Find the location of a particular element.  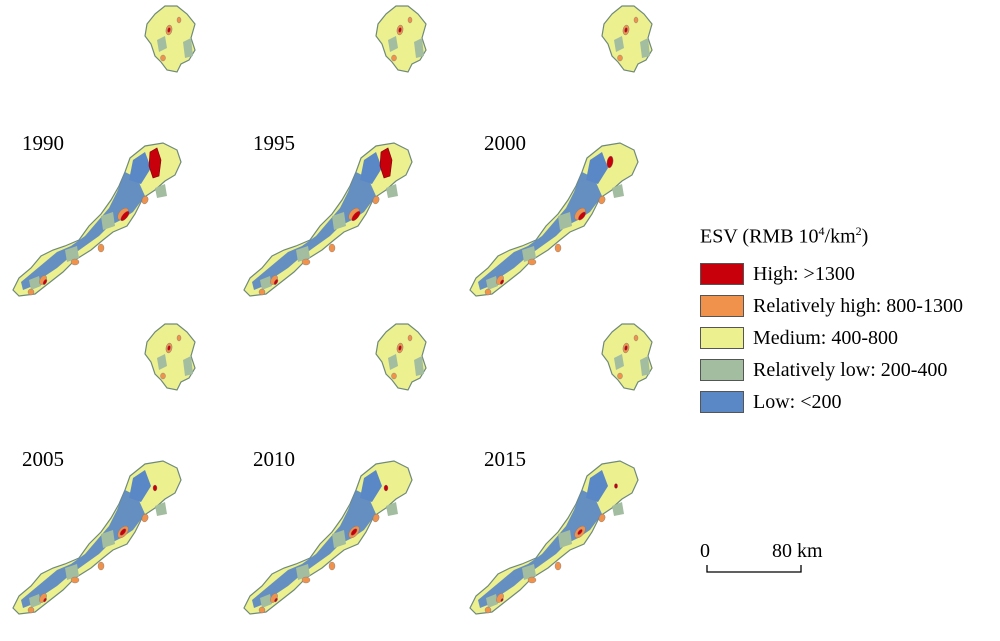

legend-item-medium: Medium: 400-800 is located at coordinates (850, 338).